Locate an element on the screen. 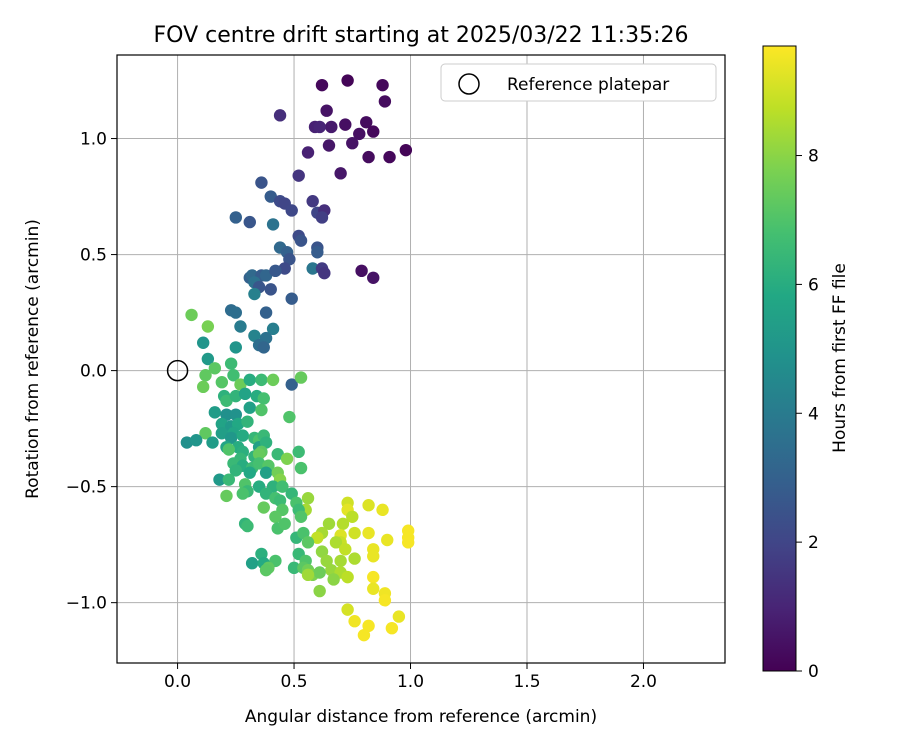 This screenshot has width=900, height=750. x-tick-label: 0.0 is located at coordinates (177, 682).